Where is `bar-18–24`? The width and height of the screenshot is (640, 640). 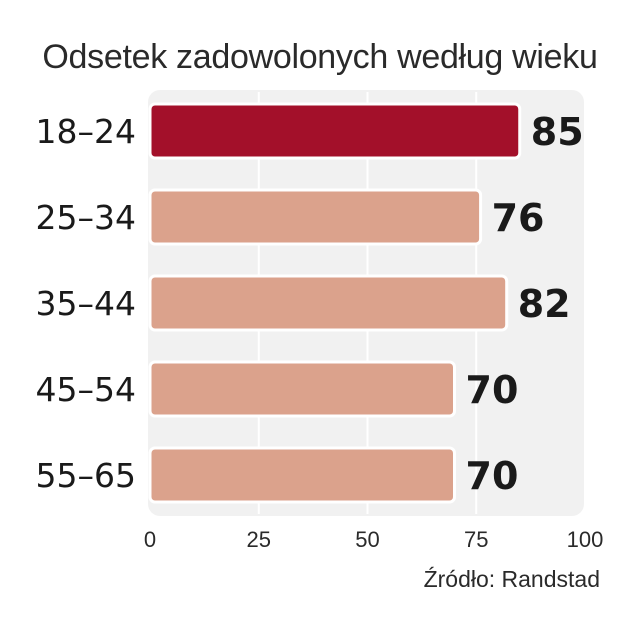
bar-18–24 is located at coordinates (335, 131).